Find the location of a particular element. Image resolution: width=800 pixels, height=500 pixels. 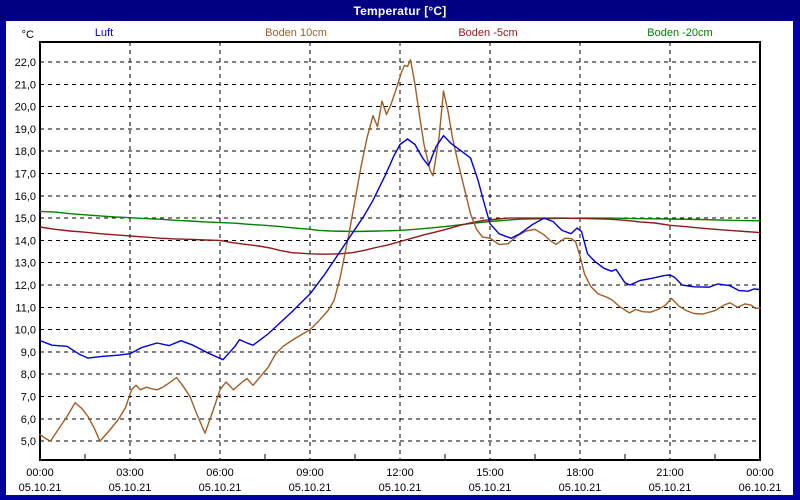

y-tick-label: 10,0 is located at coordinates (25, 331).